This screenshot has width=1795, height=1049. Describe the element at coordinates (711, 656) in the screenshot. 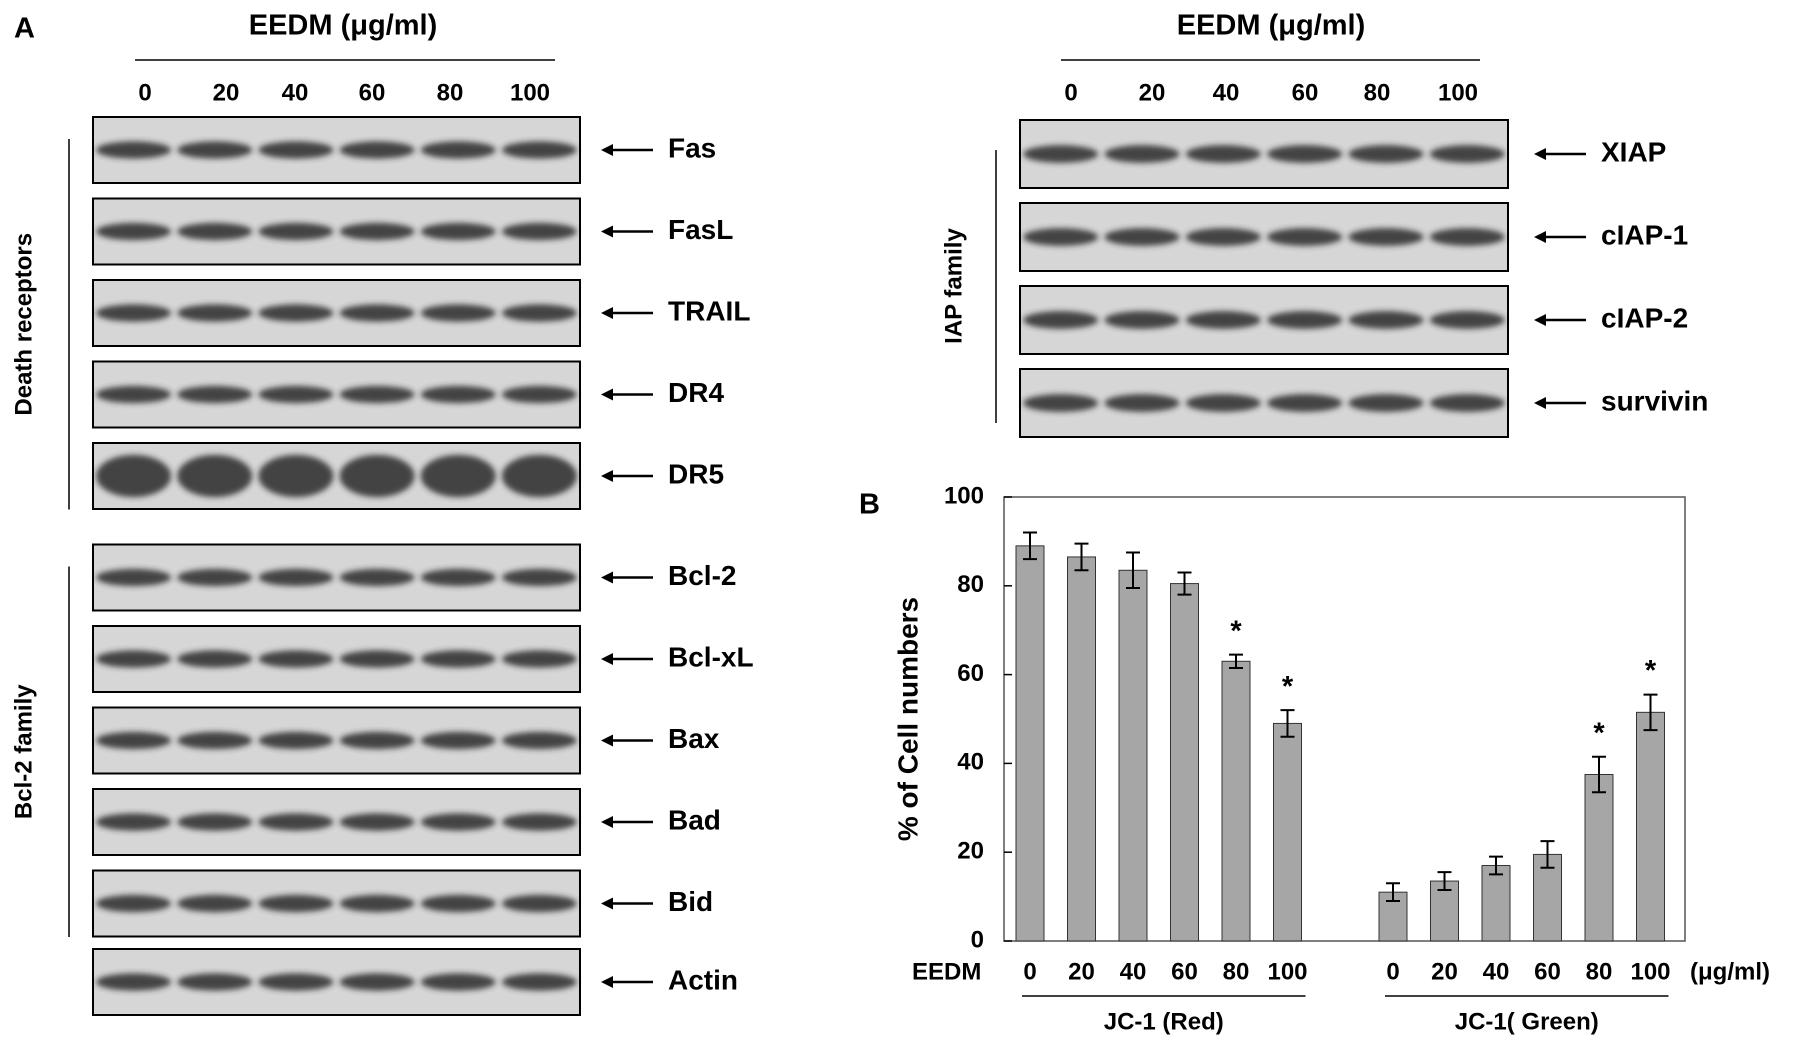

I see `protein-label: Bcl-xL` at that location.